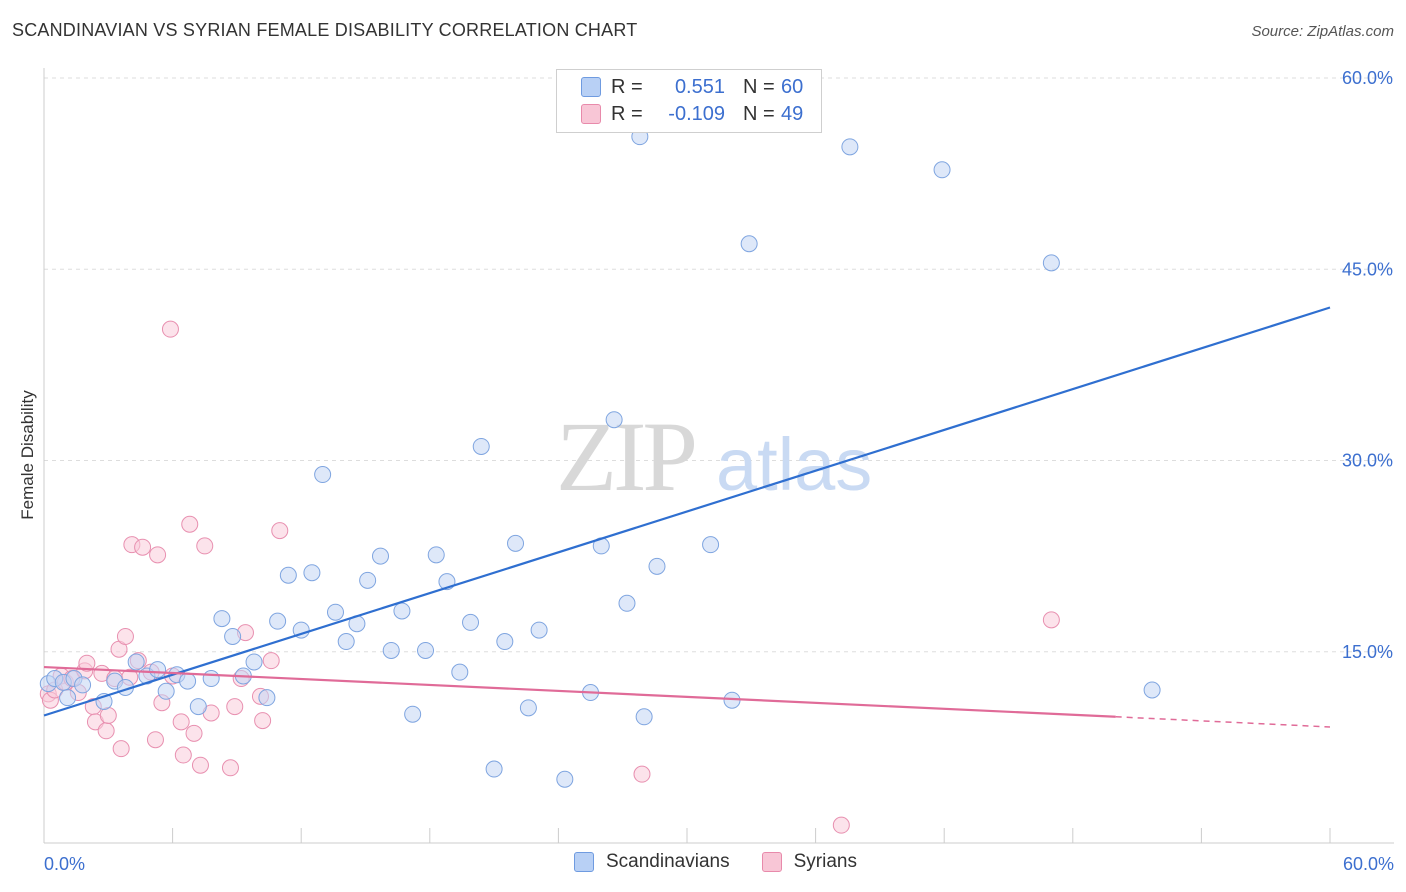 The width and height of the screenshot is (1406, 892). I want to click on legend-swatch-scandinavians, so click(591, 87).